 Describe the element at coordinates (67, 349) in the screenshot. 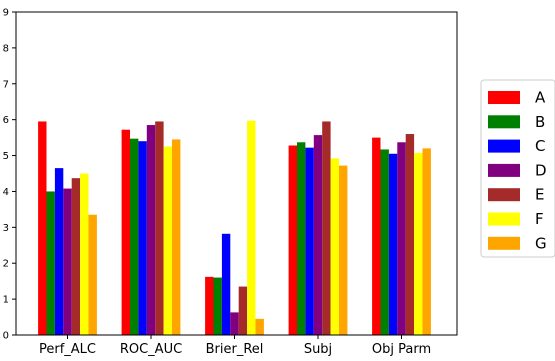

I see `x-tick-label: Perf_ALC` at that location.